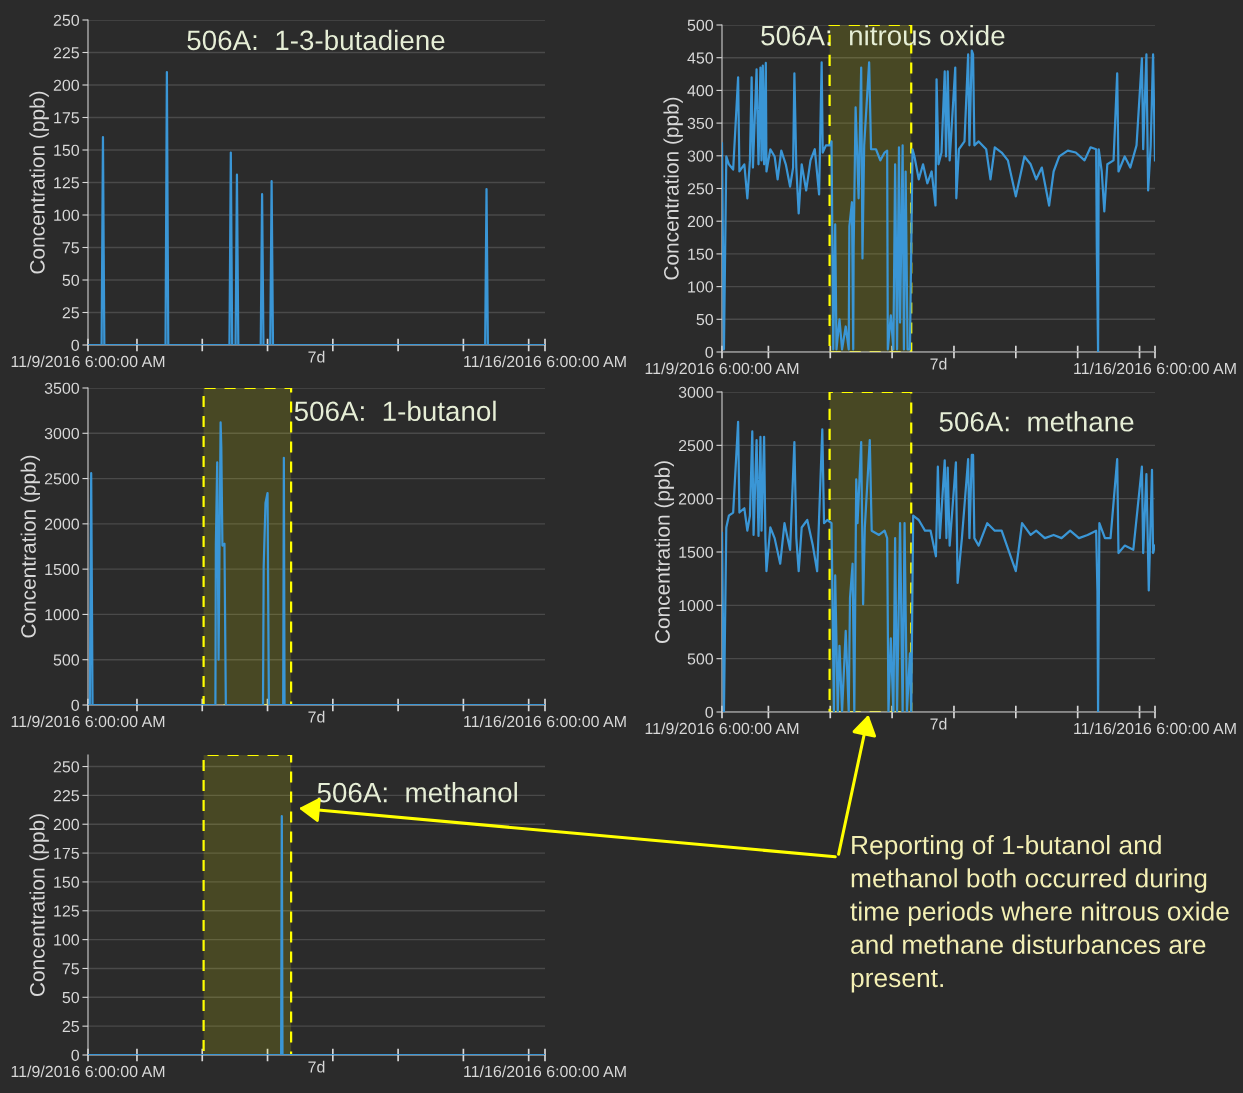  Describe the element at coordinates (700, 58) in the screenshot. I see `y-tick-label: 450` at that location.